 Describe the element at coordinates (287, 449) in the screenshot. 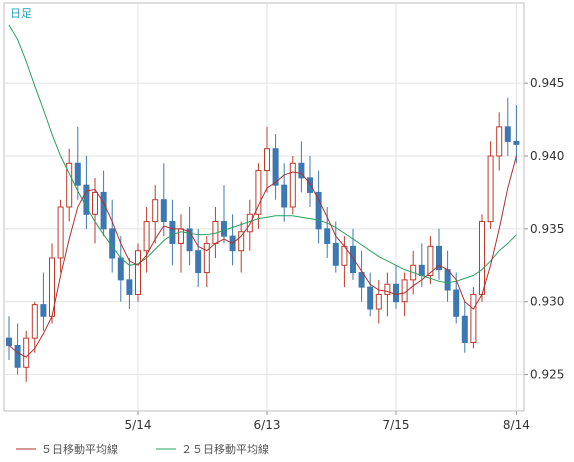

I see `legend-area` at that location.